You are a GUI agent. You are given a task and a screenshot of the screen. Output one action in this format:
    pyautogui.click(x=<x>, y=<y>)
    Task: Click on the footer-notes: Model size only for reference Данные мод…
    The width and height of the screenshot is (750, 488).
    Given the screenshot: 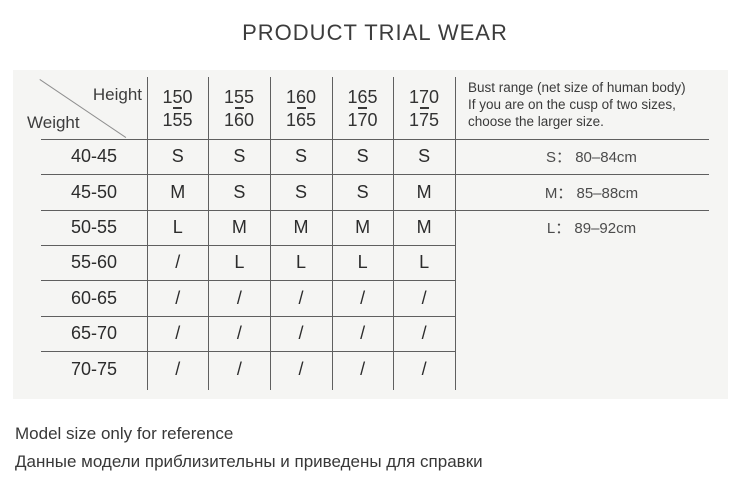 What is the action you would take?
    pyautogui.click(x=249, y=448)
    